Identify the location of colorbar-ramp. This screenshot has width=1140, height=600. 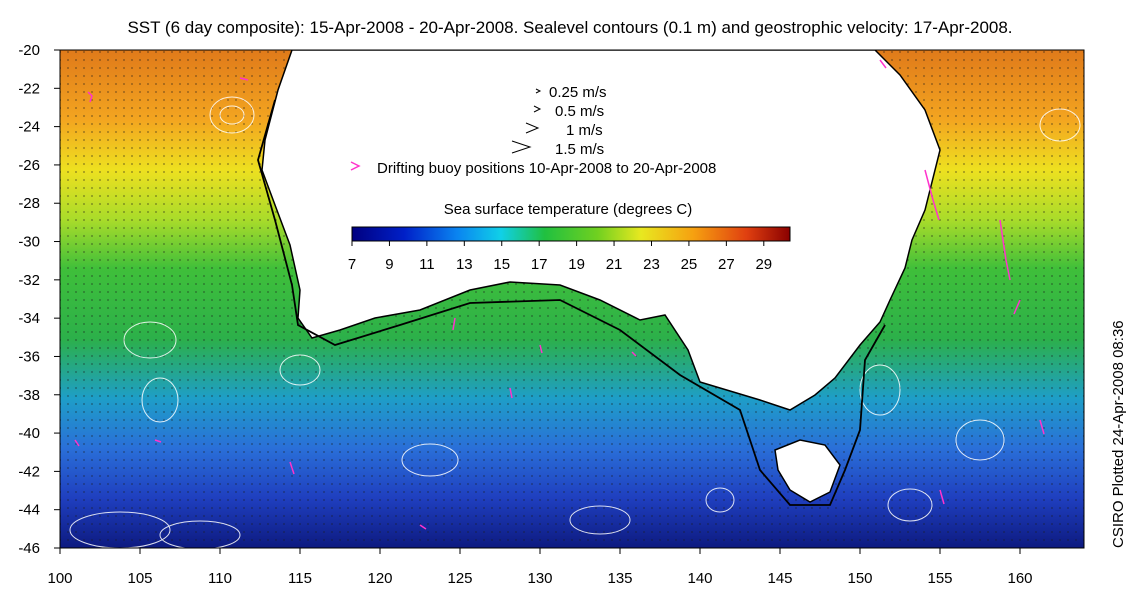
(571, 234).